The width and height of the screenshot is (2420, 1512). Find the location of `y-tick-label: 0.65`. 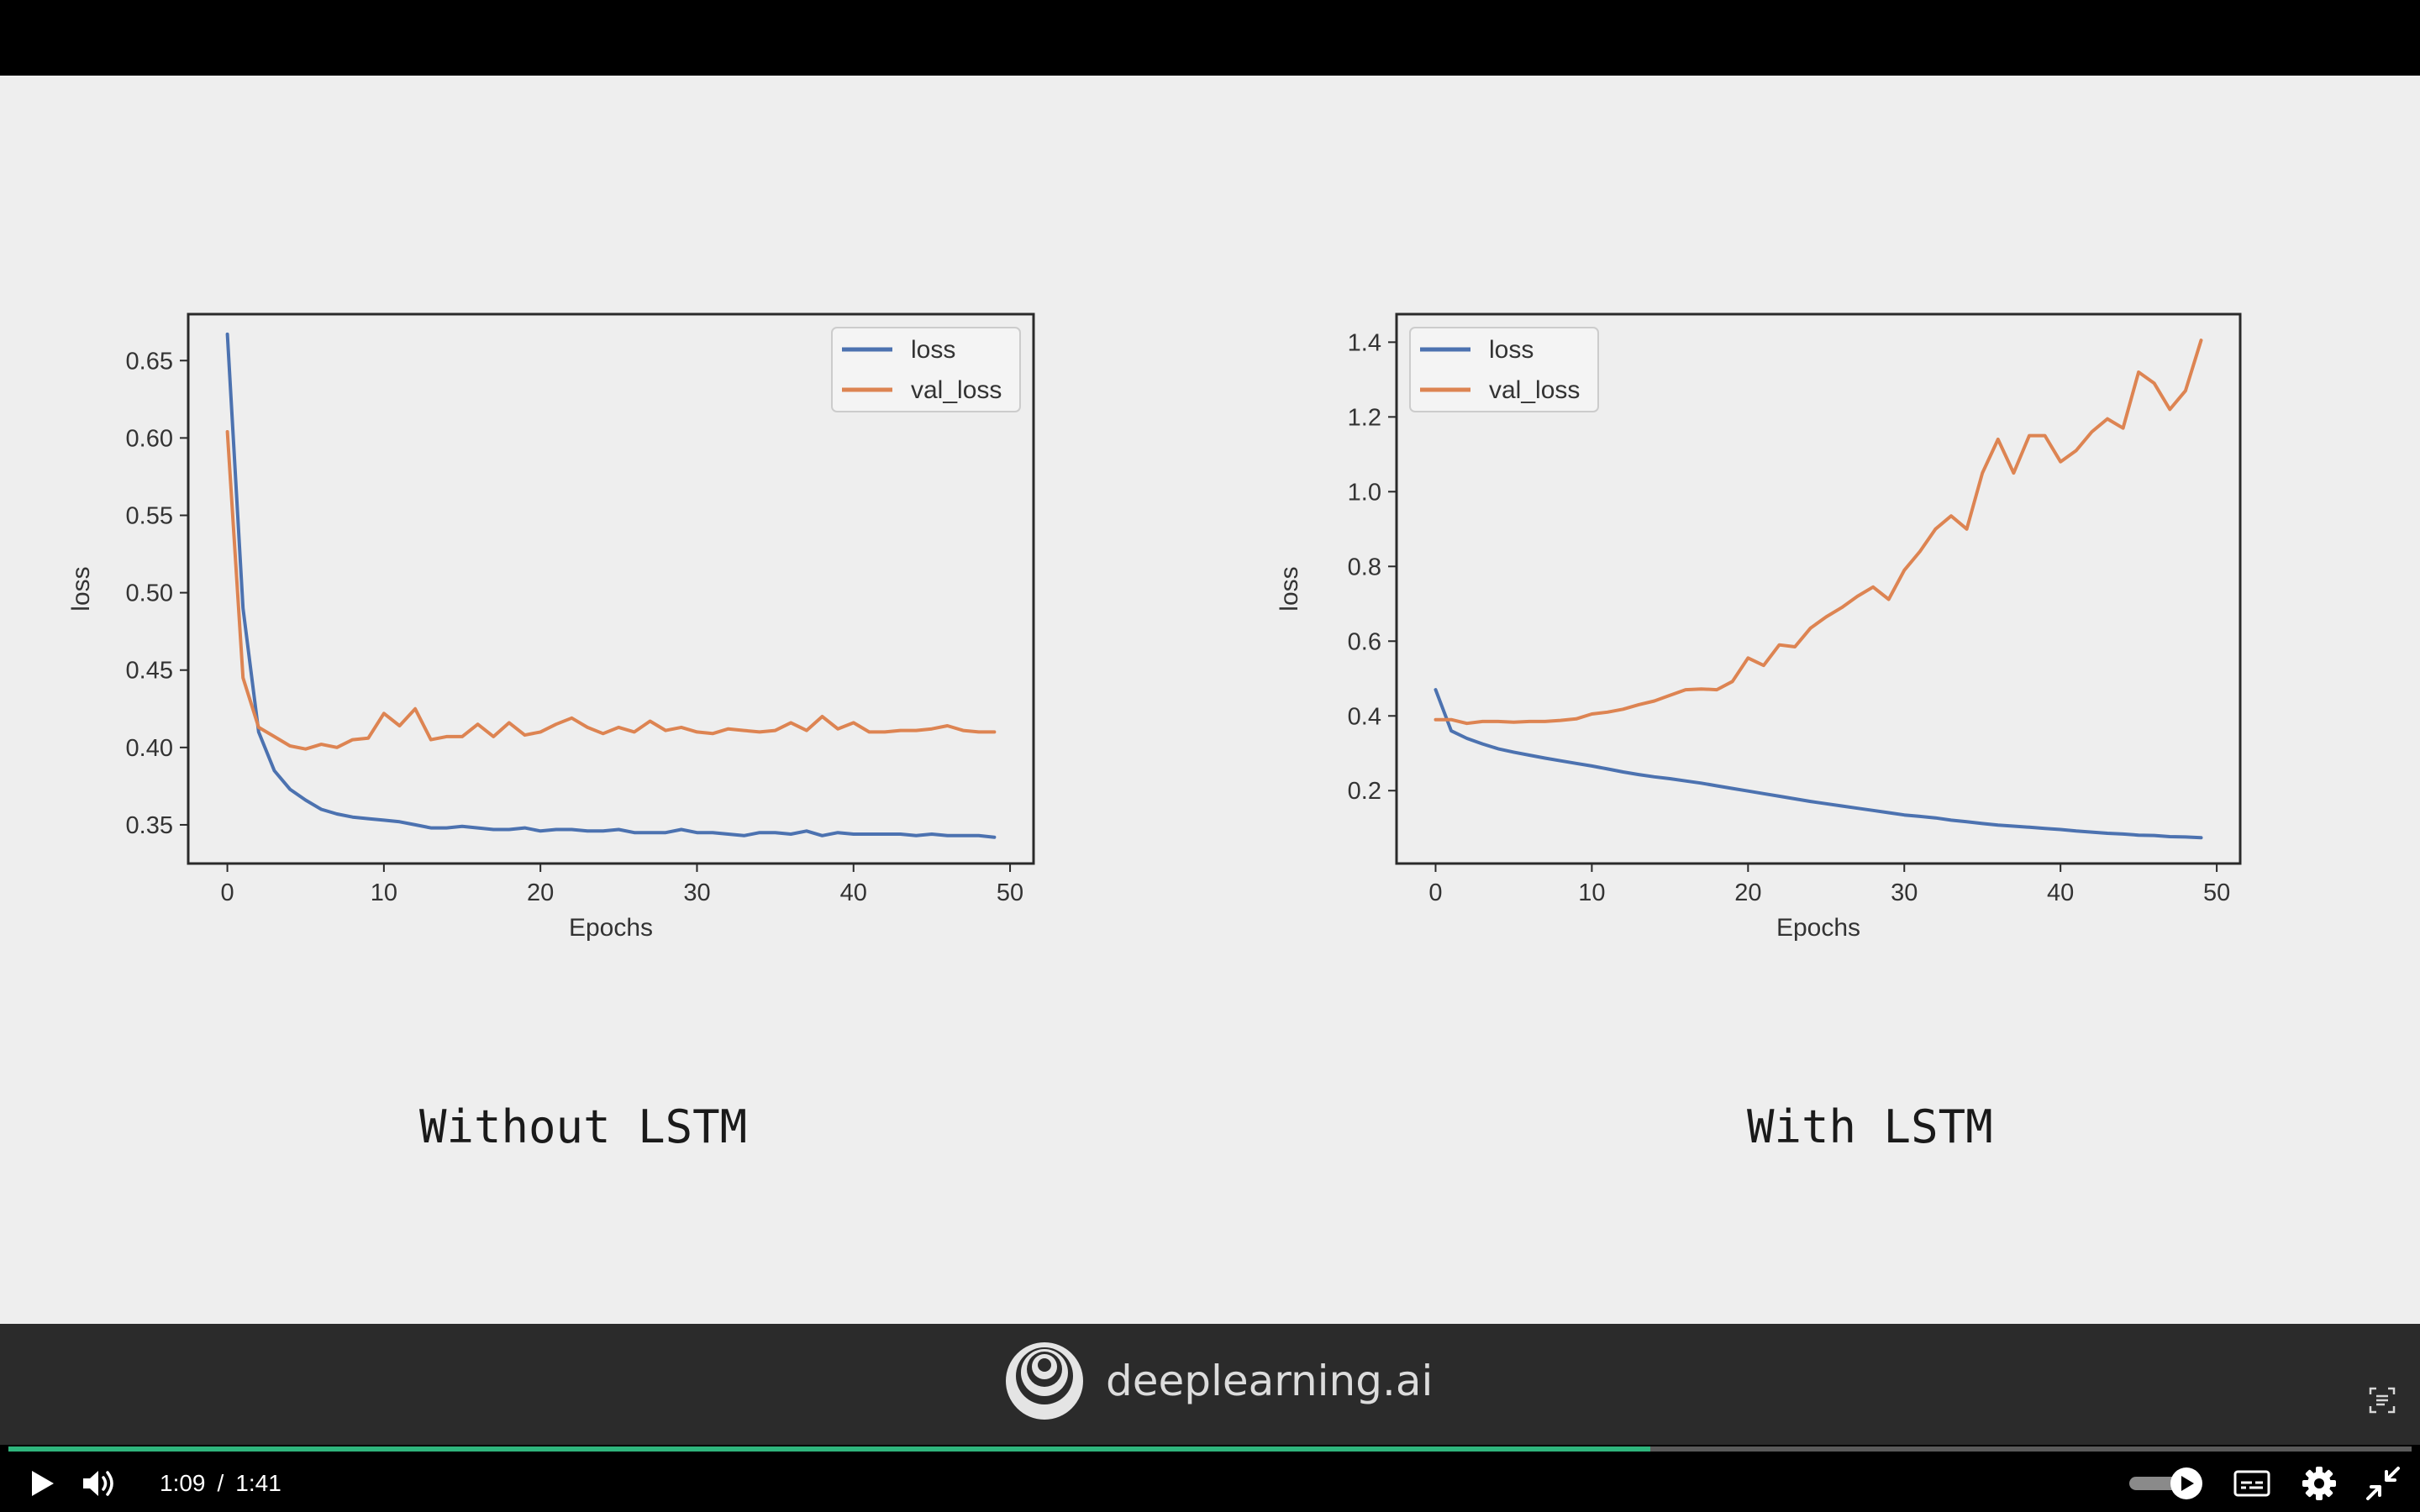

y-tick-label: 0.65 is located at coordinates (149, 361).